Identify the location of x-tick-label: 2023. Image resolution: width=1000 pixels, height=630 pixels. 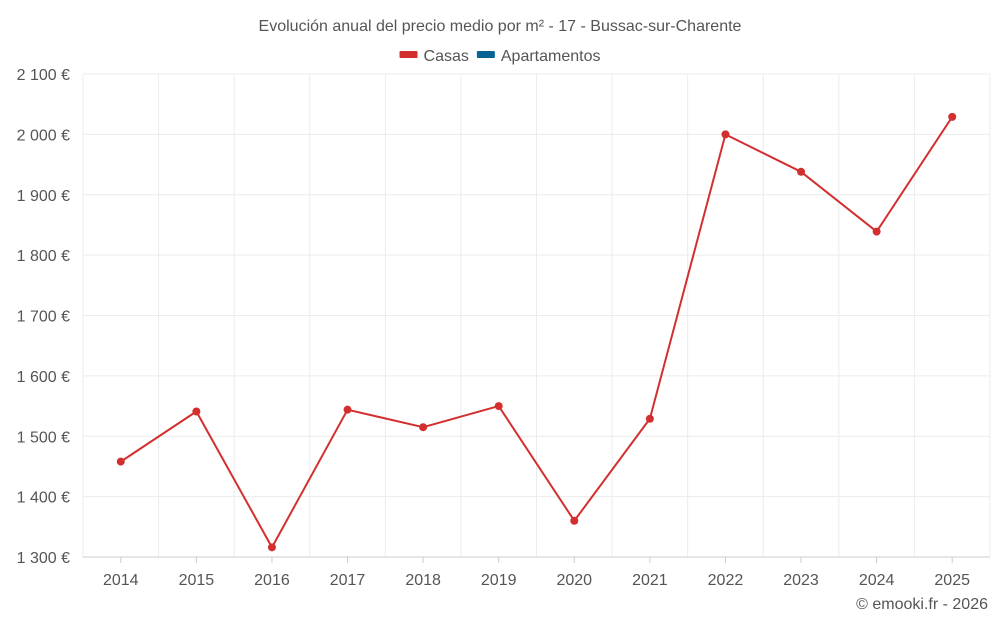
(801, 580).